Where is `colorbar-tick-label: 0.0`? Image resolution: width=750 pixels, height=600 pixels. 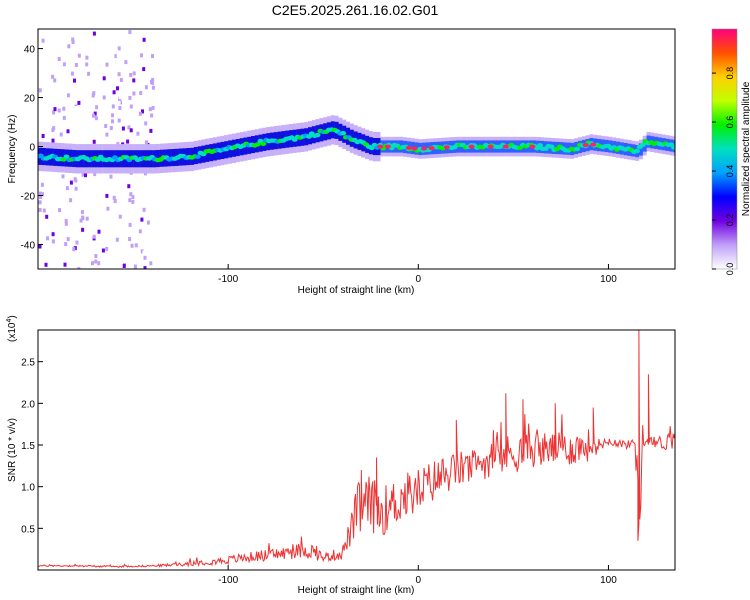
colorbar-tick-label: 0.0 is located at coordinates (730, 269).